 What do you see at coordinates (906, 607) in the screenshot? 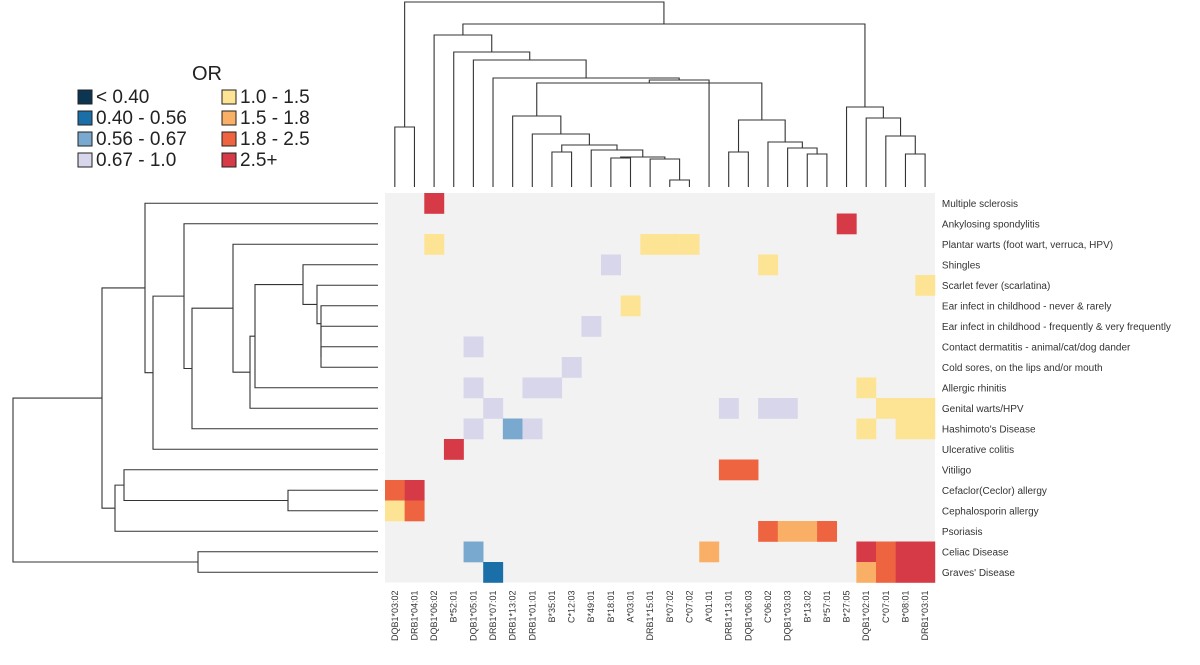
I see `column-label: B*08:01` at bounding box center [906, 607].